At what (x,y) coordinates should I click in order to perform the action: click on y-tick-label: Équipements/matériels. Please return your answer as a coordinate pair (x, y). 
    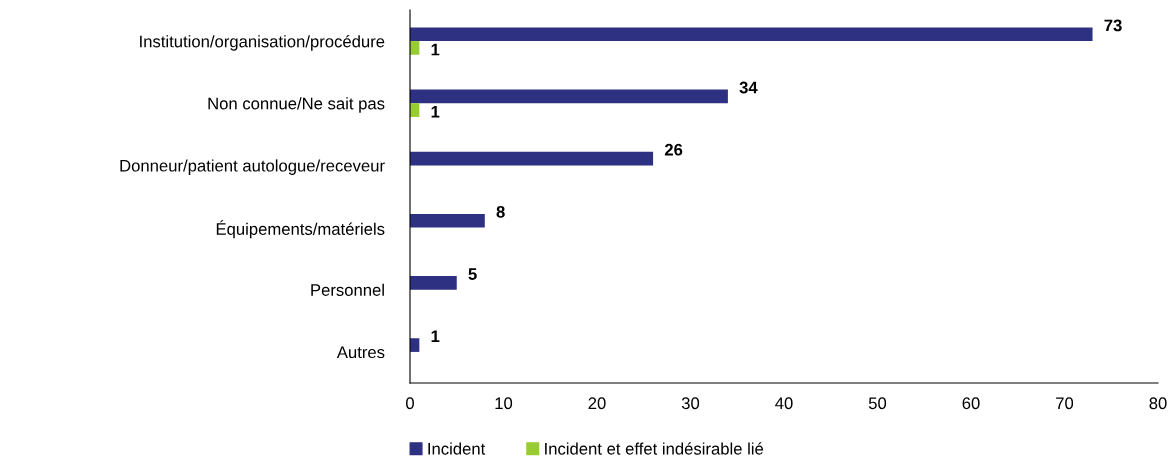
    Looking at the image, I should click on (300, 229).